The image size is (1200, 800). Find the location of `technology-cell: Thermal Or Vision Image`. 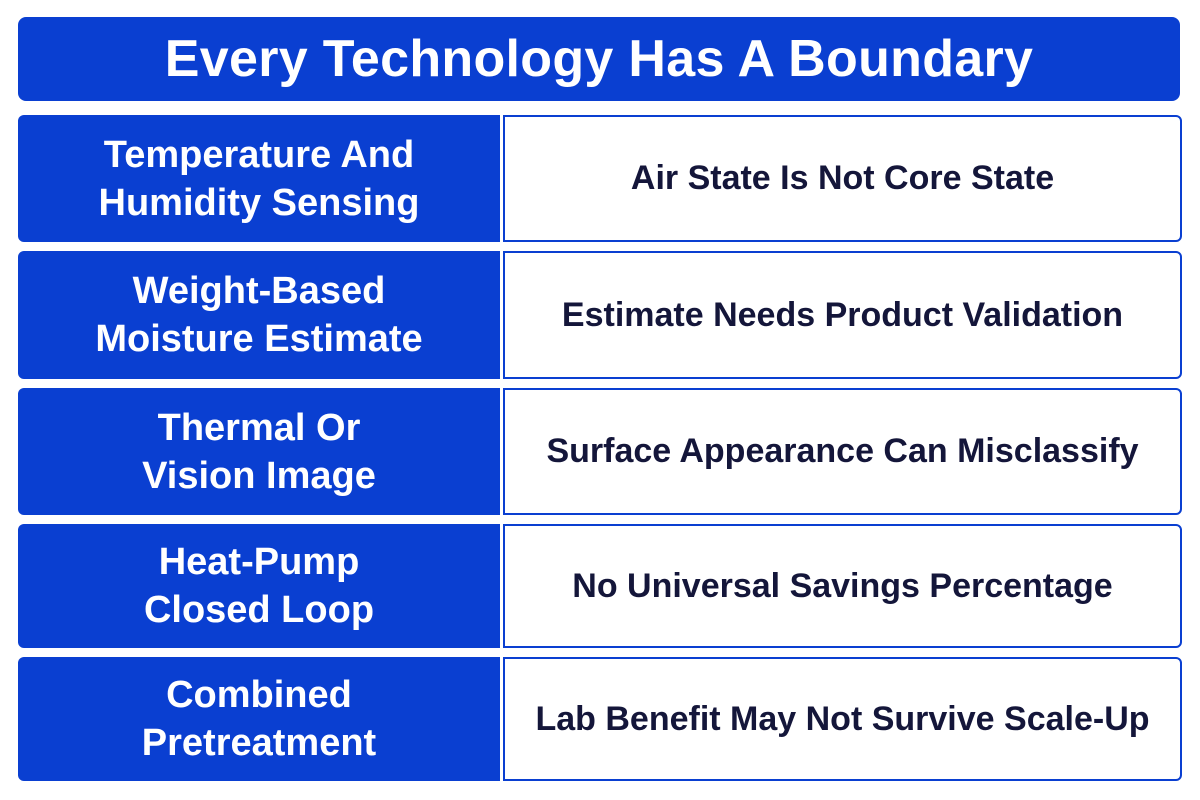

technology-cell: Thermal Or Vision Image is located at coordinates (259, 451).